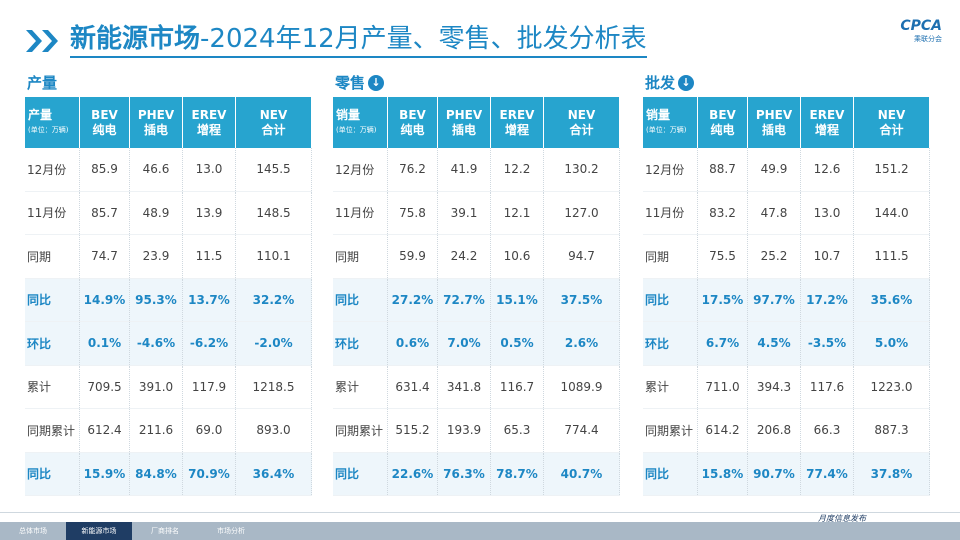 This screenshot has width=960, height=540. What do you see at coordinates (209, 430) in the screenshot?
I see `cell-value: 69.0` at bounding box center [209, 430].